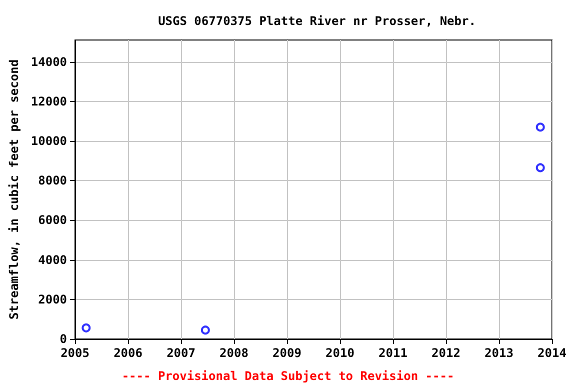 The image size is (576, 384). What do you see at coordinates (288, 376) in the screenshot?
I see `text: ---- Provisional Data Subject to Revision ----` at bounding box center [288, 376].